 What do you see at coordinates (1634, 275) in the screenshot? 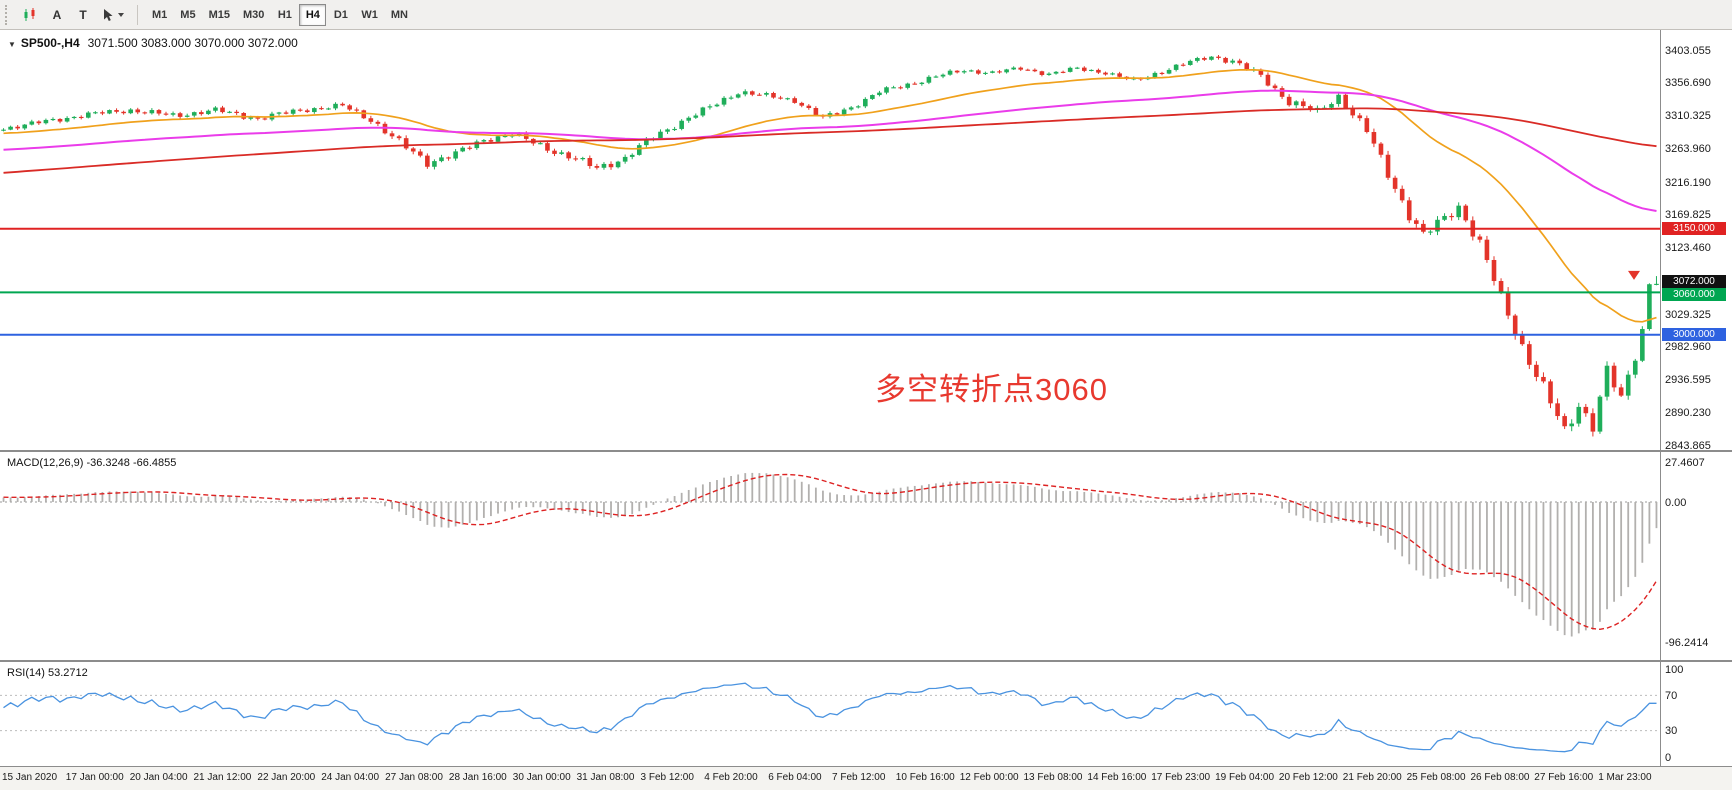
I see `price-arrow-icon` at bounding box center [1634, 275].